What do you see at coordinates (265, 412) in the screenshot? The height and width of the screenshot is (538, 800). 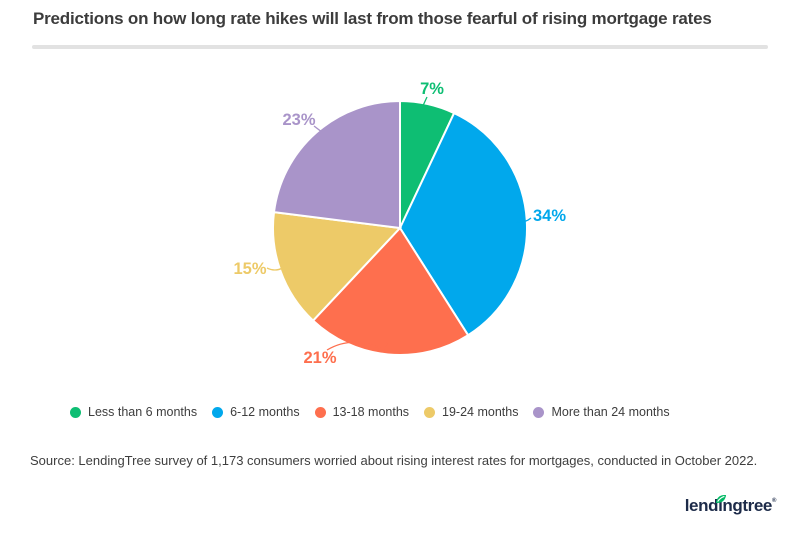 I see `legend-label: 6-12 months` at bounding box center [265, 412].